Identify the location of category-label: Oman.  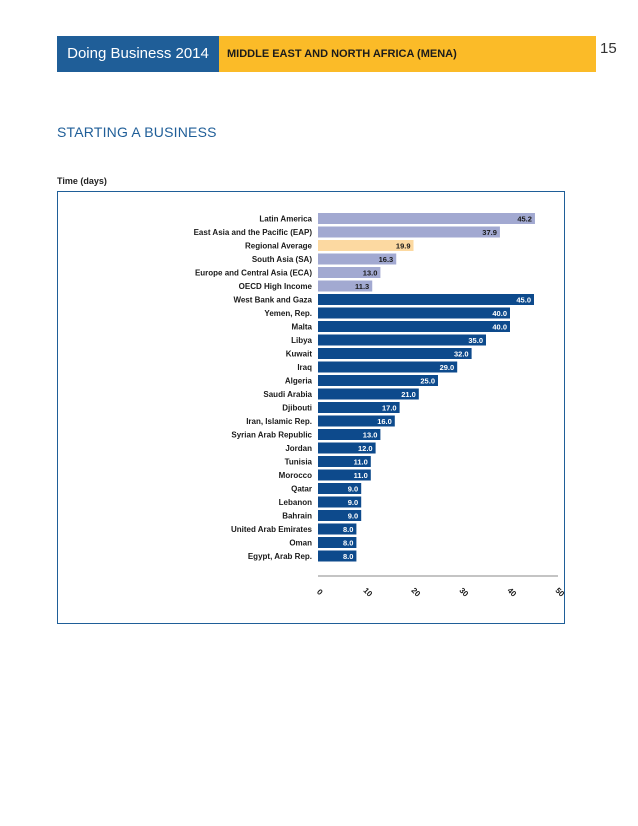
(300, 543).